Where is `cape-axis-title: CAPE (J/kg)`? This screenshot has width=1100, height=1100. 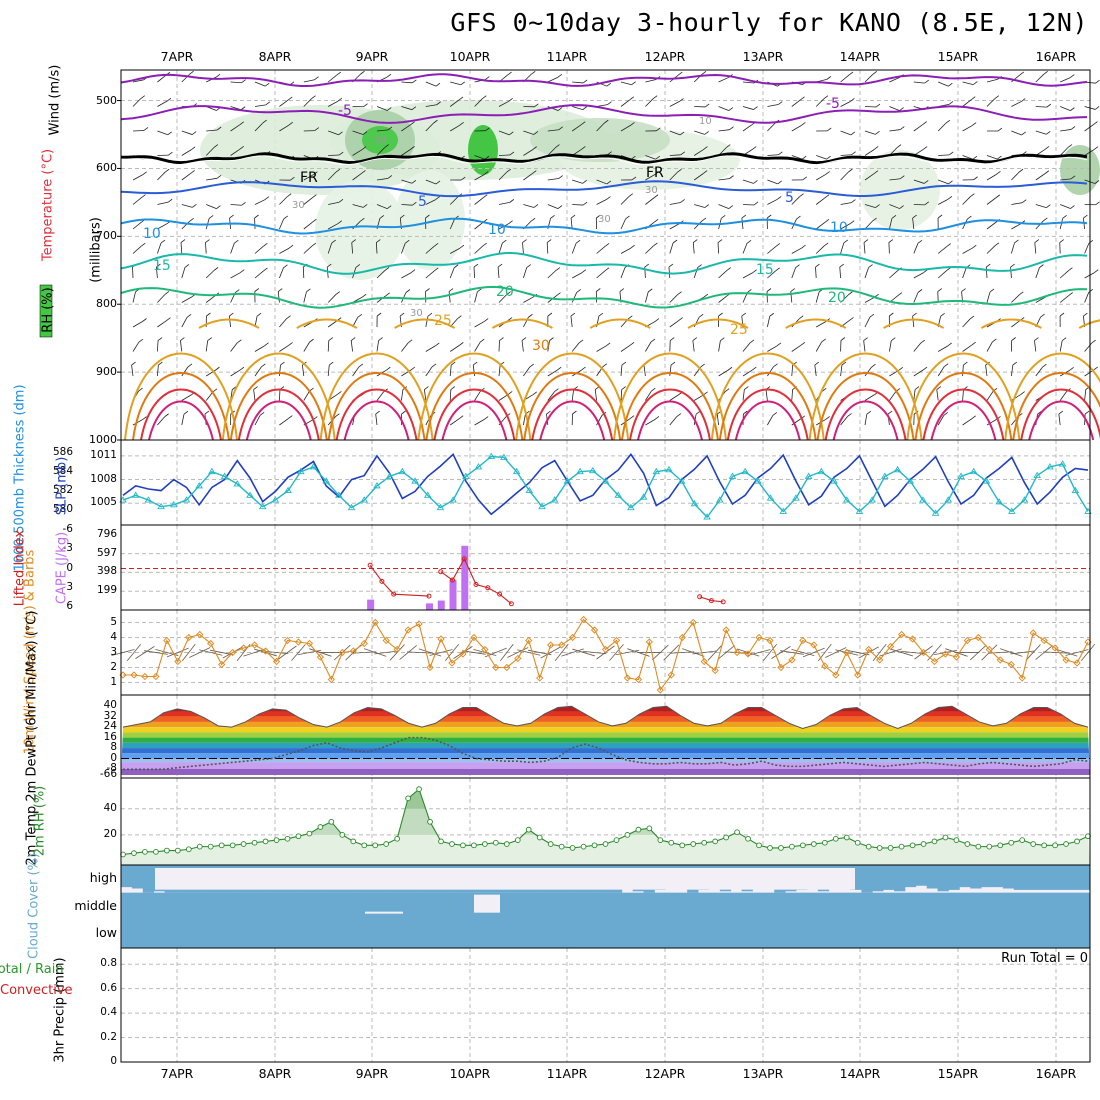 cape-axis-title: CAPE (J/kg) is located at coordinates (62, 568).